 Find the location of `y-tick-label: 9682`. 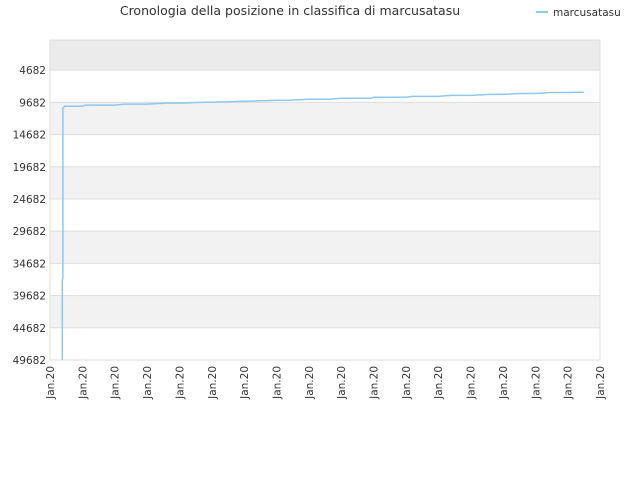

y-tick-label: 9682 is located at coordinates (32, 103).